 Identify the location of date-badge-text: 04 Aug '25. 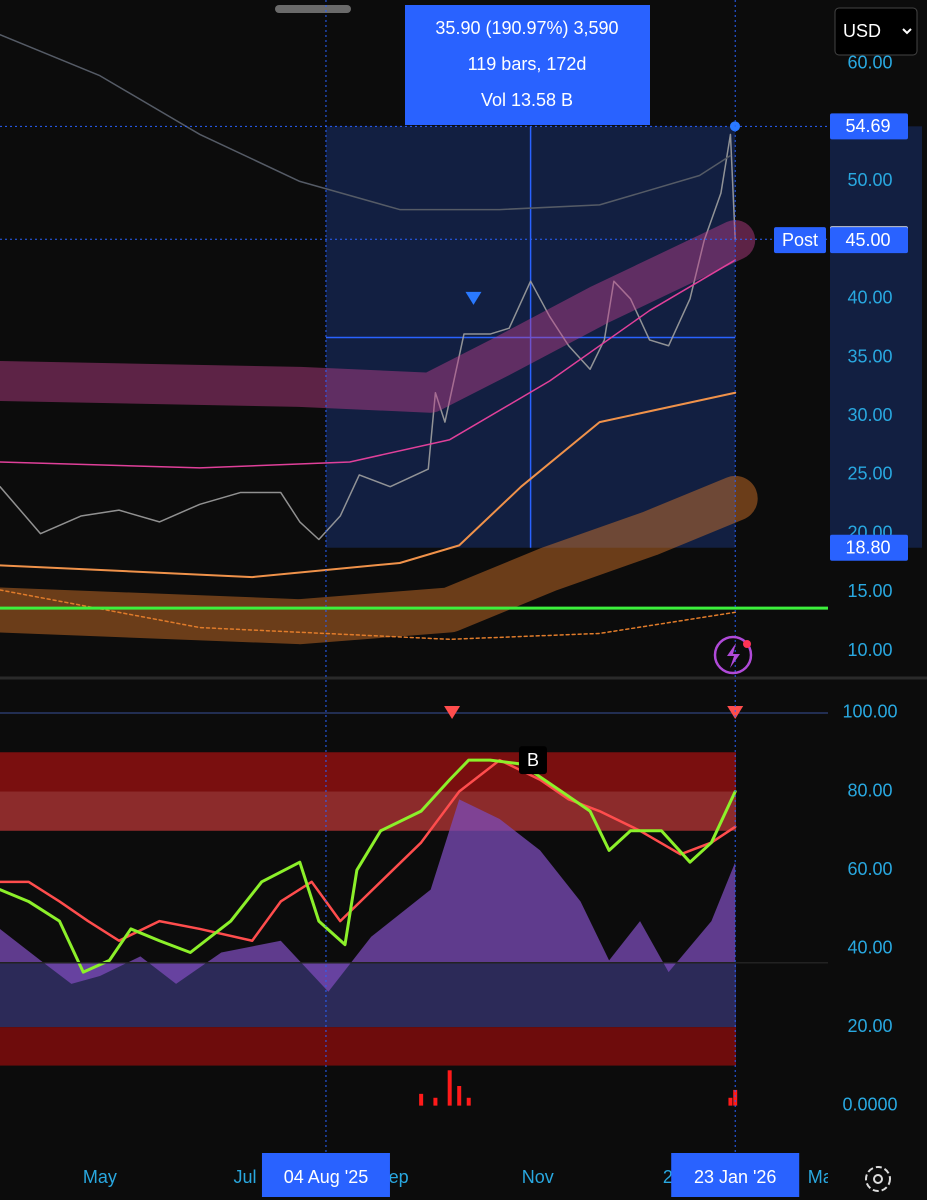
(326, 1177).